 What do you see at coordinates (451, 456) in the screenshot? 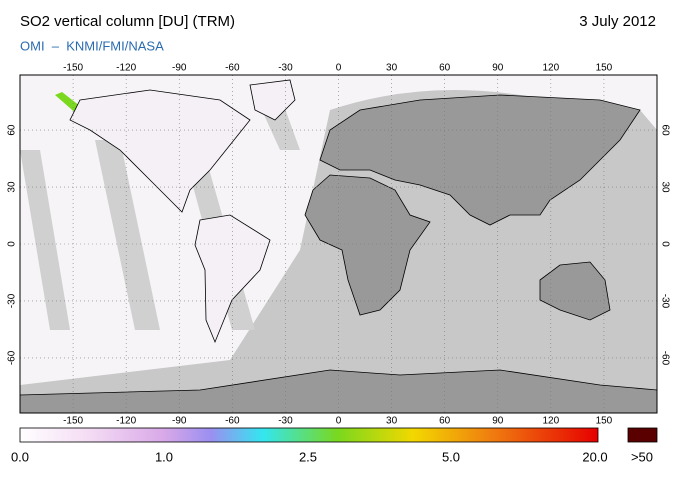
I see `colorbar-label: 5.0` at bounding box center [451, 456].